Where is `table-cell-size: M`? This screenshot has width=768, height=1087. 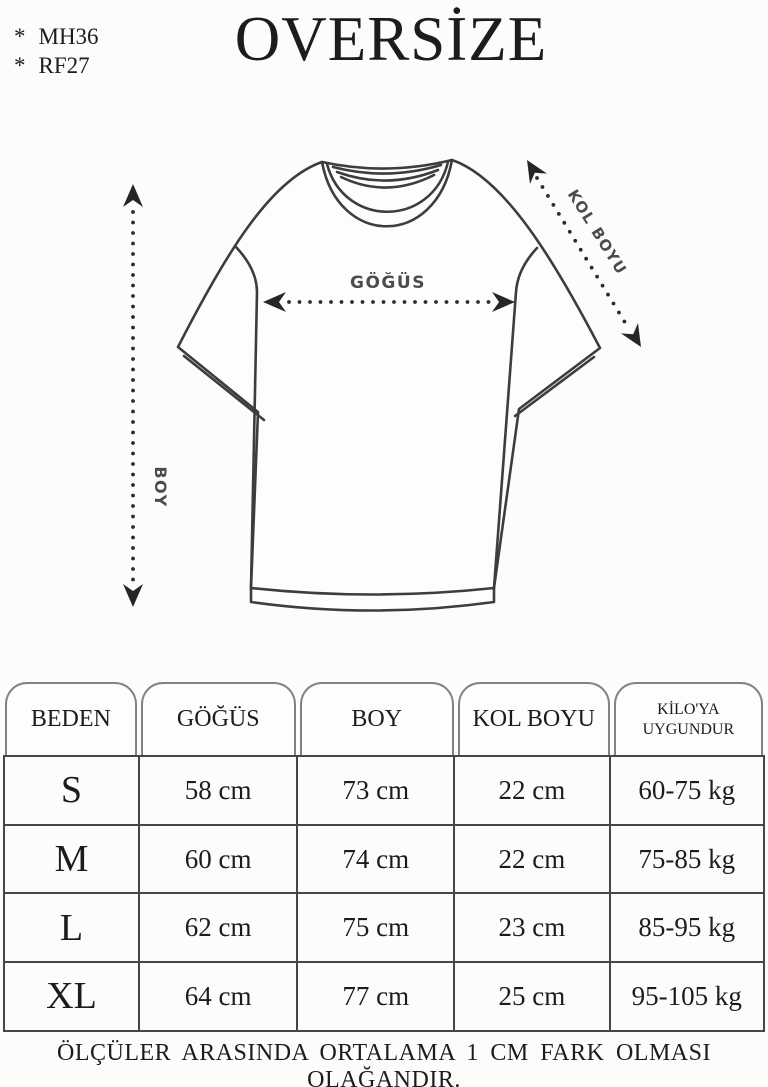 table-cell-size: M is located at coordinates (72, 858).